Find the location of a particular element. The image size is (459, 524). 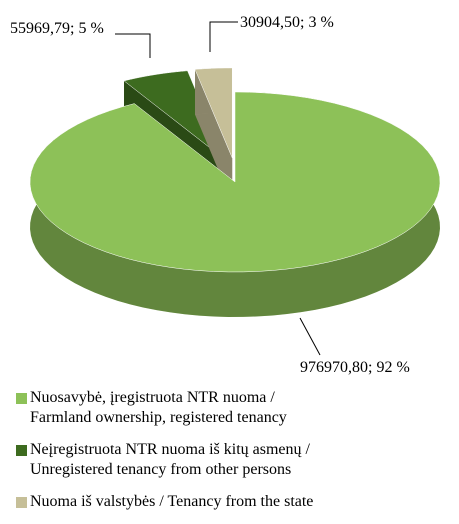

data-label: 55969,79; 5 % is located at coordinates (57, 28).